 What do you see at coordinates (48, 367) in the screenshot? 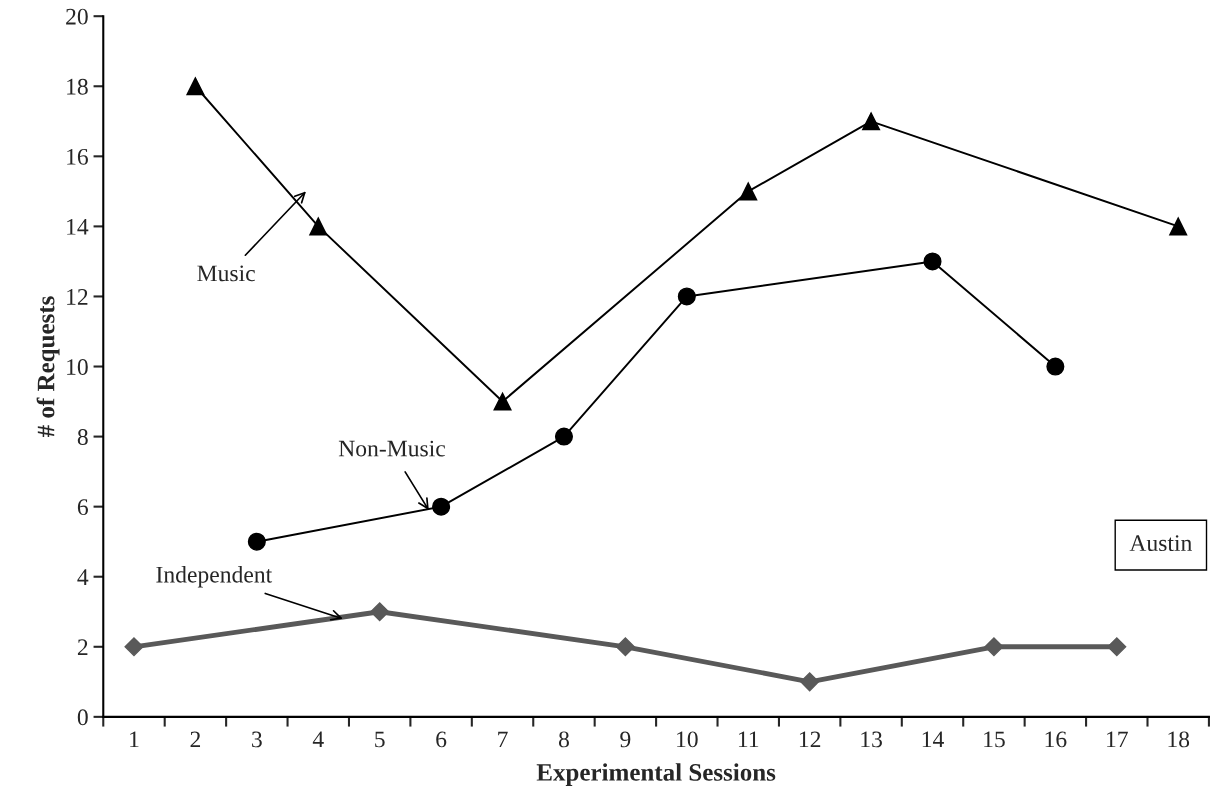
I see `y-axis-title: # of Requests` at bounding box center [48, 367].